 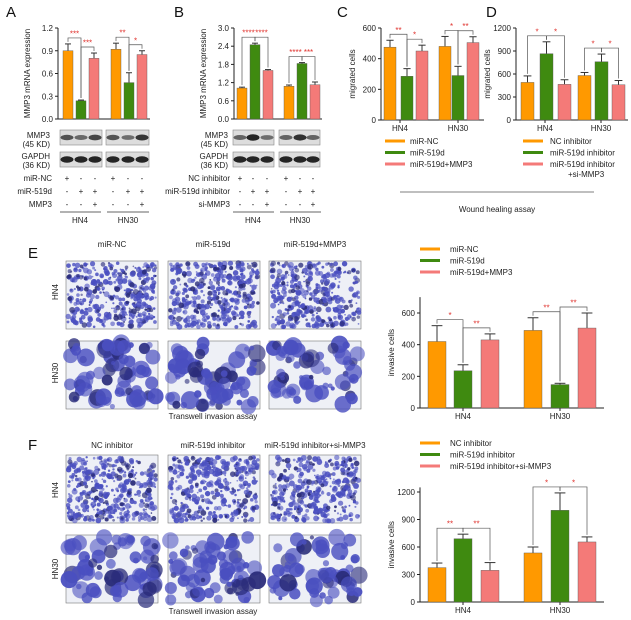 I want to click on y-tick-label: 600, so click(x=370, y=28).